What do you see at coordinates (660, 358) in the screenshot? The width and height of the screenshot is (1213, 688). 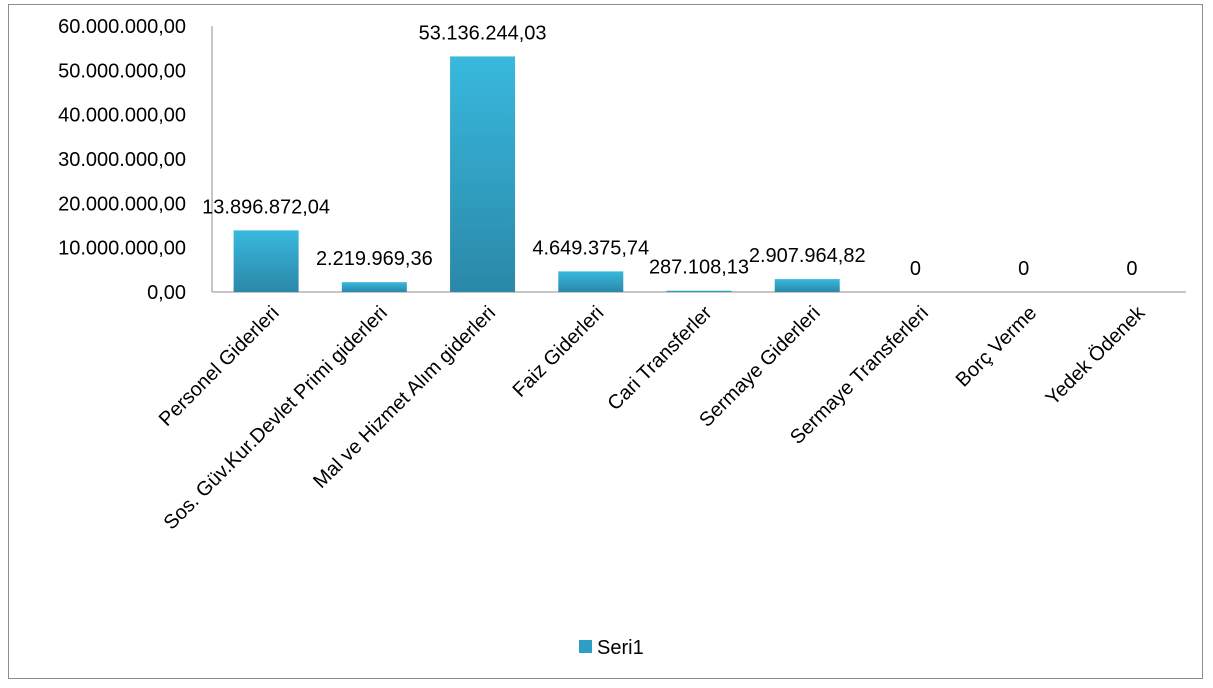 I see `x-tick-label: Cari Transferler` at bounding box center [660, 358].